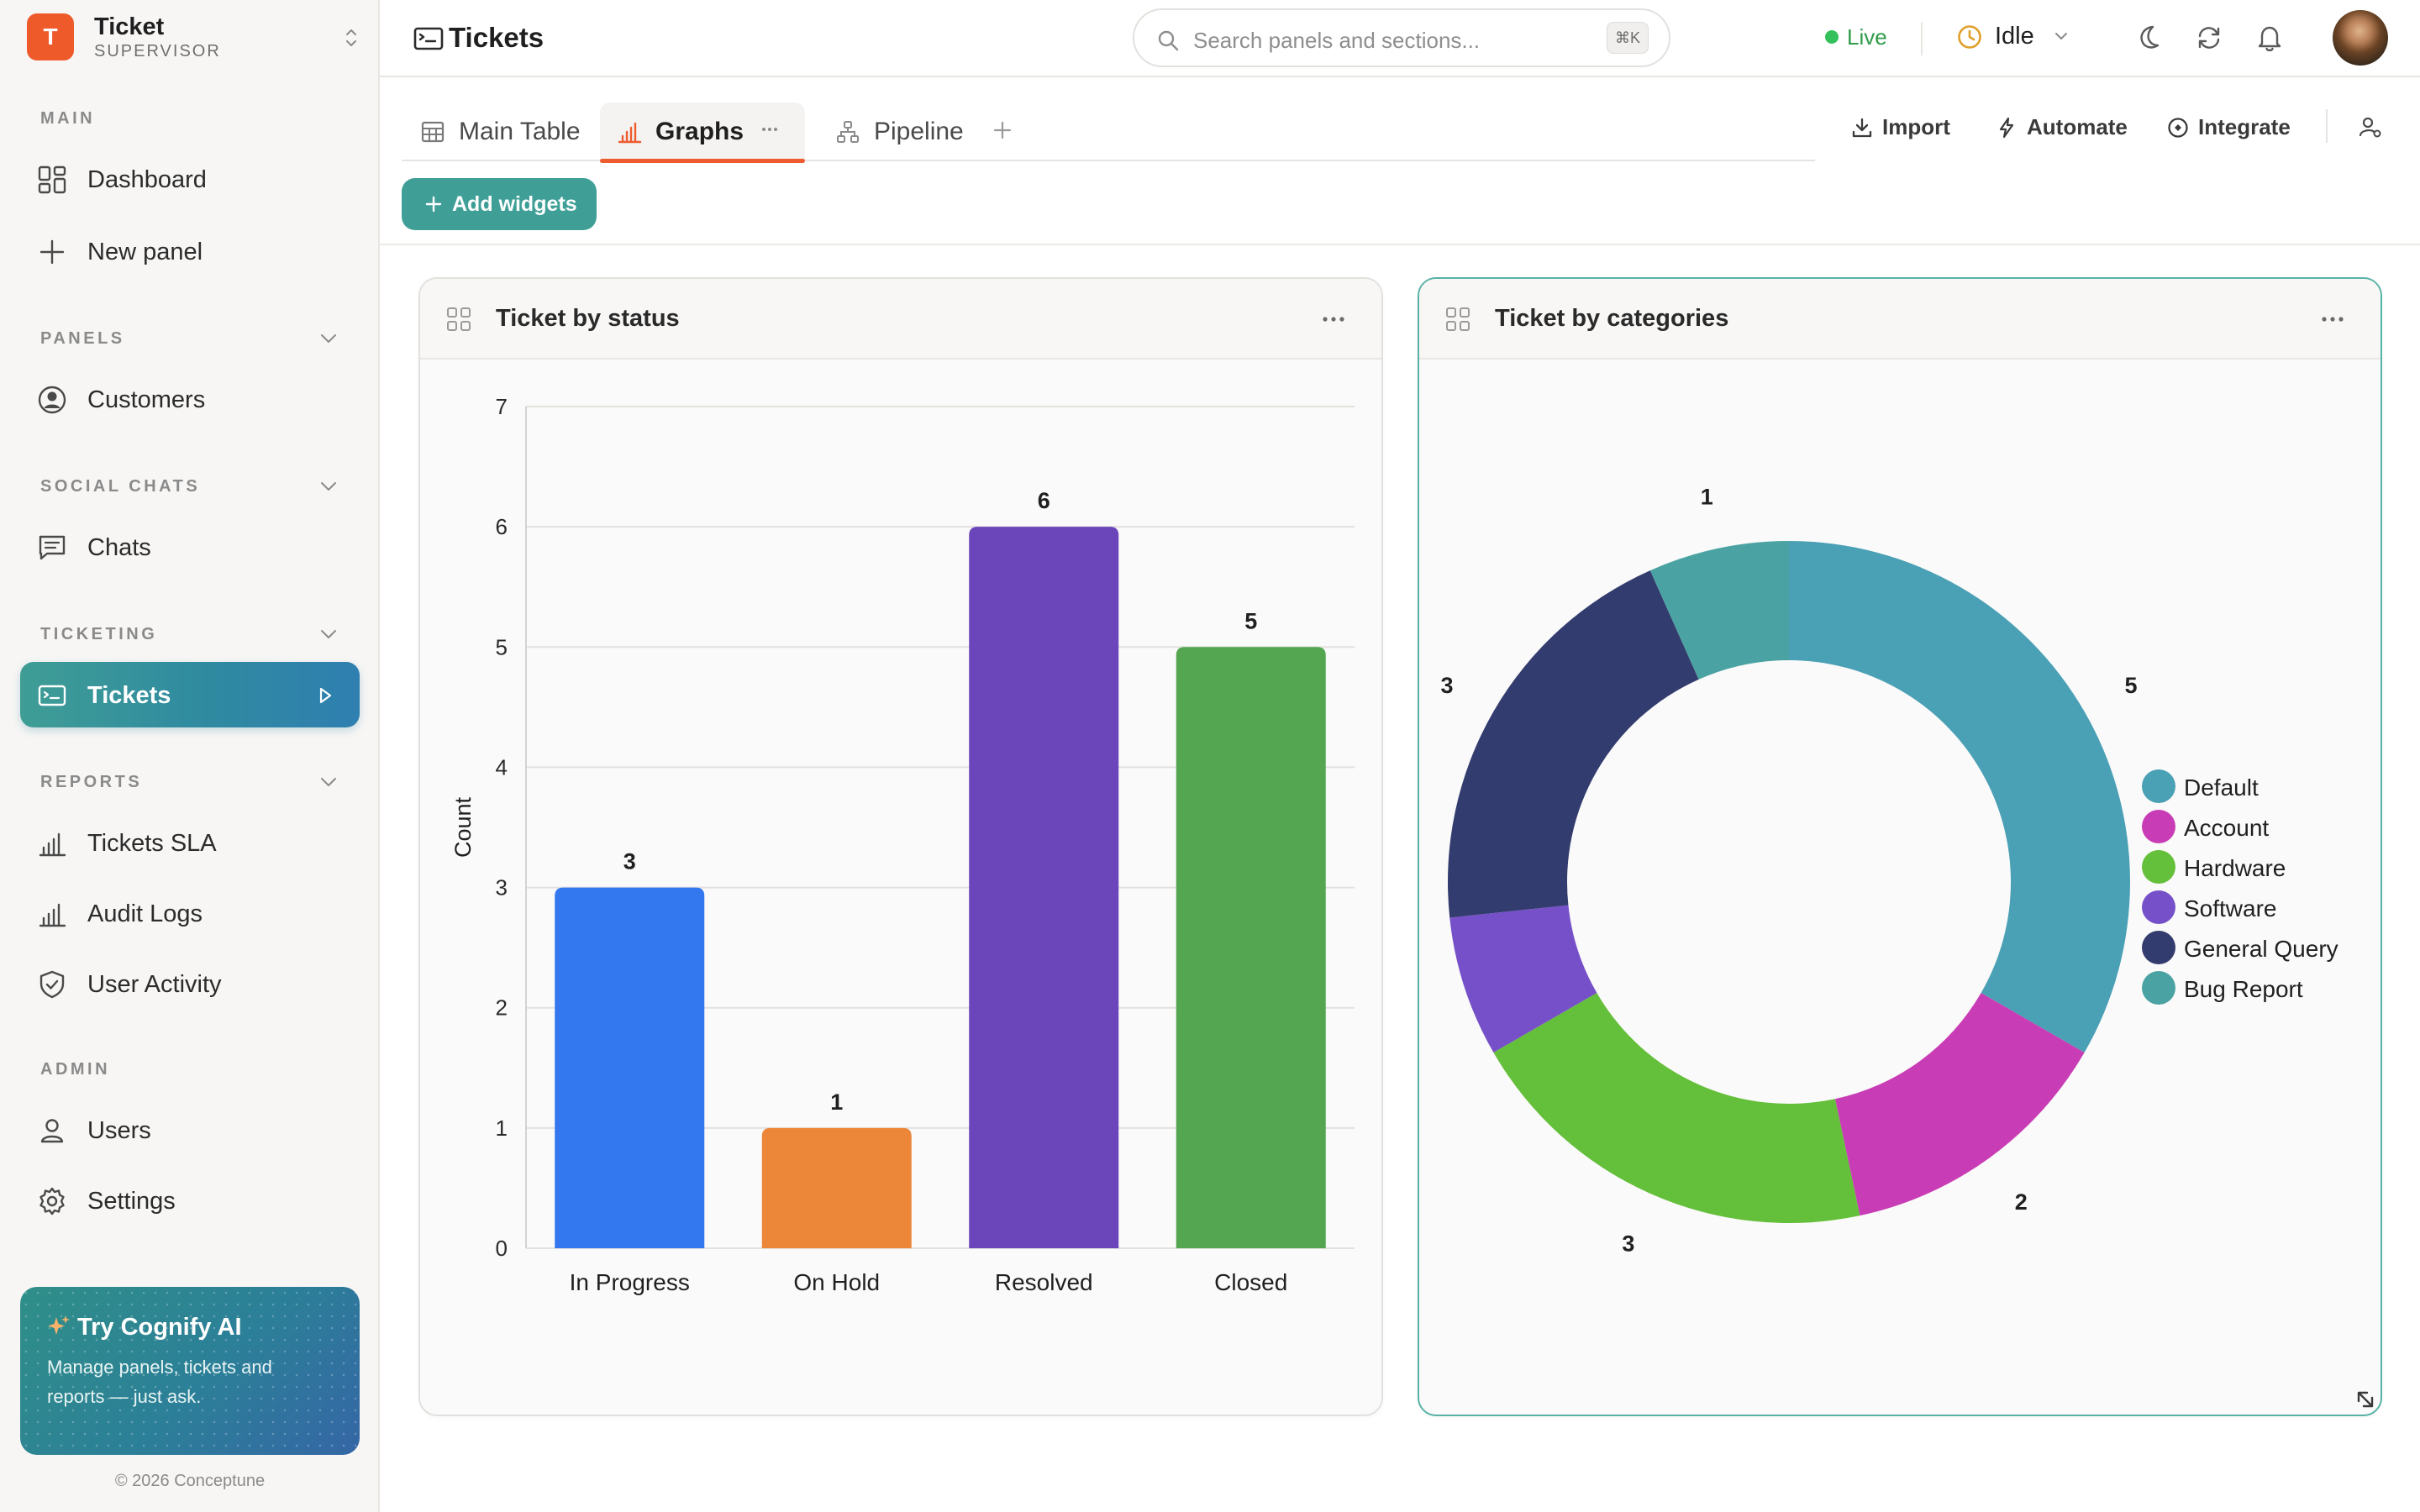 Image resolution: width=2420 pixels, height=1512 pixels. I want to click on x-tick-label: Closed, so click(1251, 1282).